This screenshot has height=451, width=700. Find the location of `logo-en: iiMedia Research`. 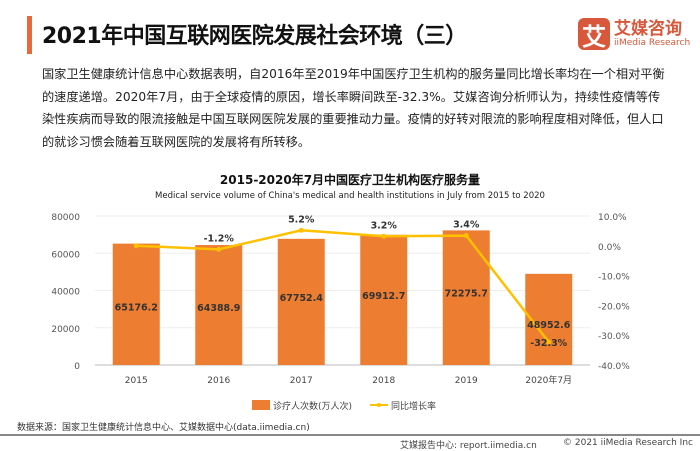

logo-en: iiMedia Research is located at coordinates (652, 43).